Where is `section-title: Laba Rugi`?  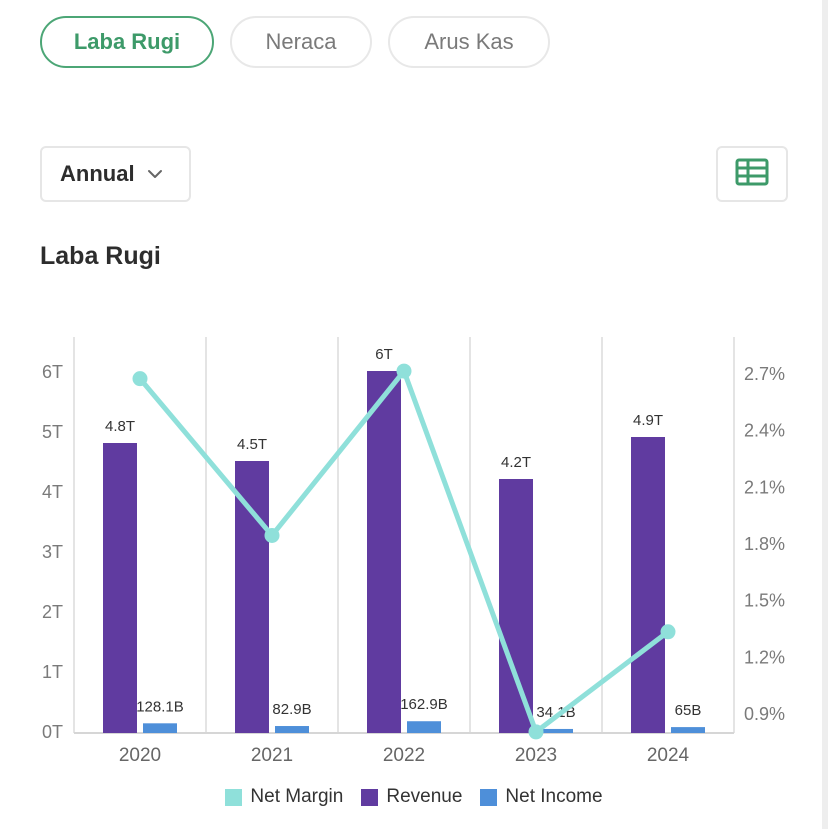
section-title: Laba Rugi is located at coordinates (100, 256).